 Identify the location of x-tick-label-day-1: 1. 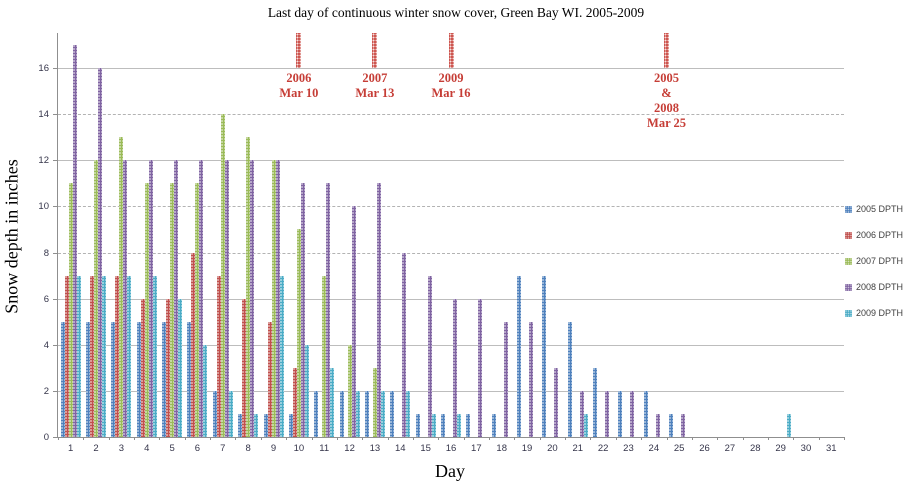
(71, 448).